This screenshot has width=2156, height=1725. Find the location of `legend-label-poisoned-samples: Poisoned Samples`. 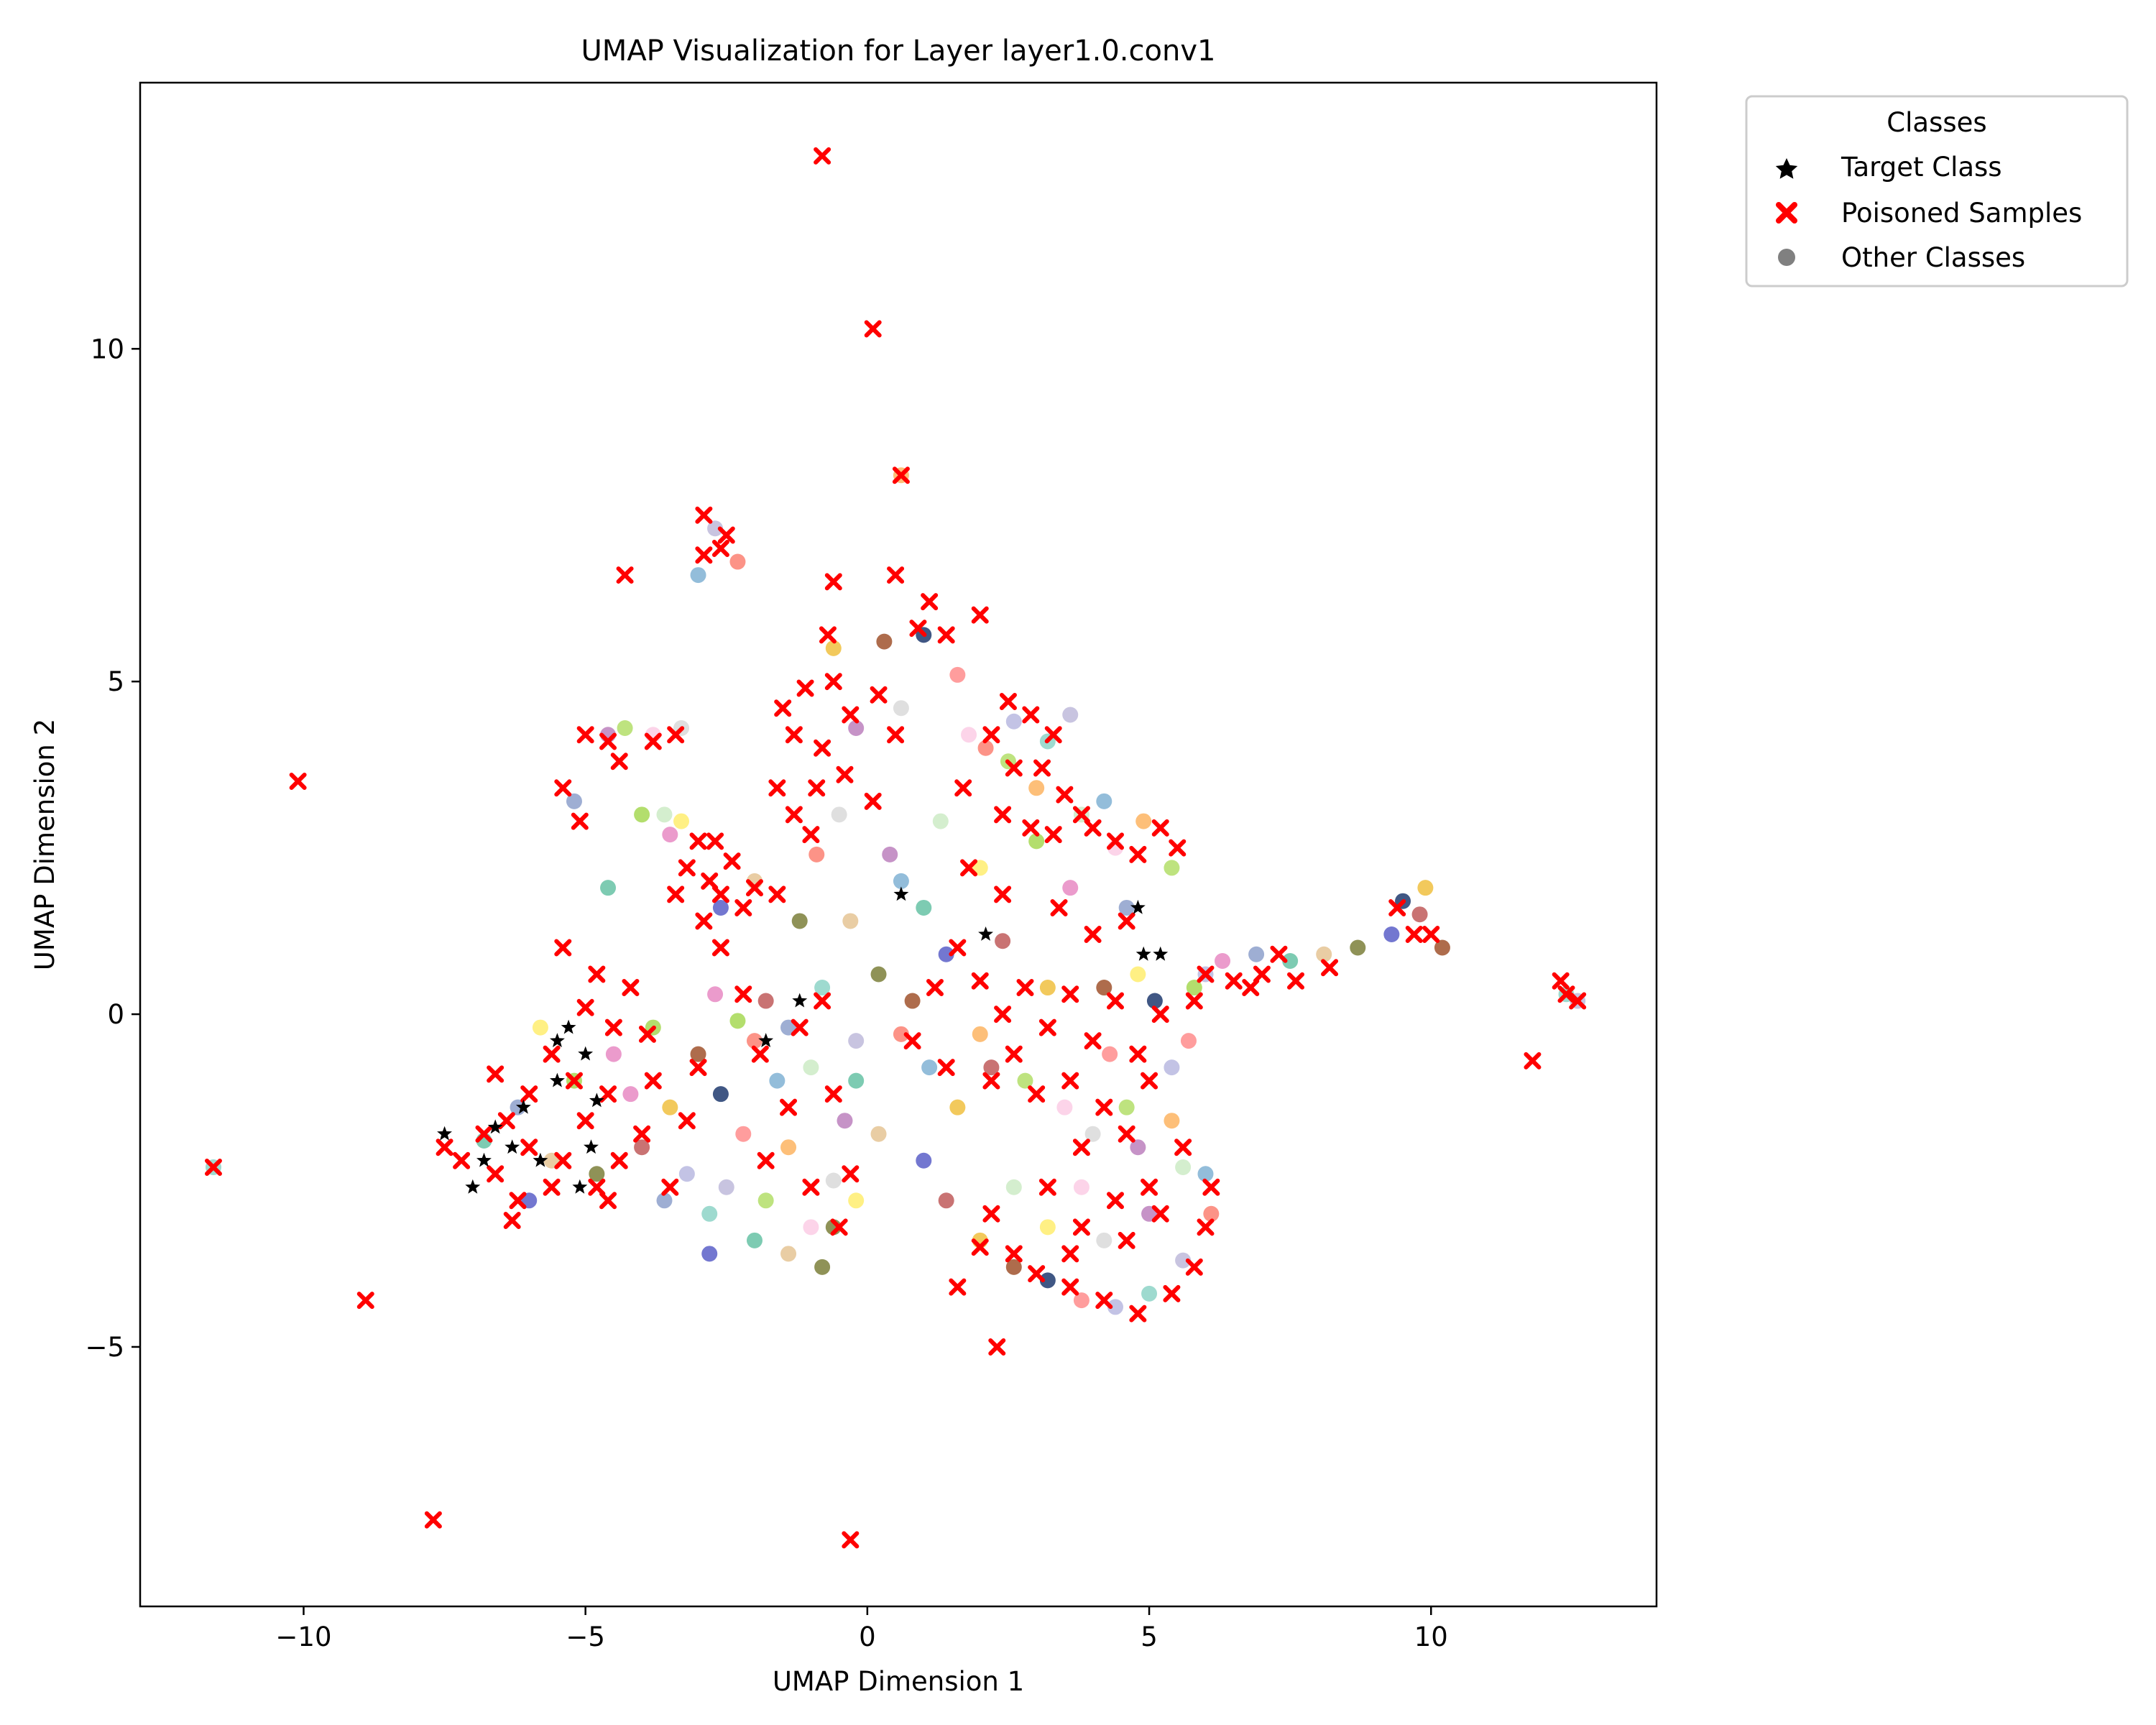

legend-label-poisoned-samples: Poisoned Samples is located at coordinates (1961, 213).